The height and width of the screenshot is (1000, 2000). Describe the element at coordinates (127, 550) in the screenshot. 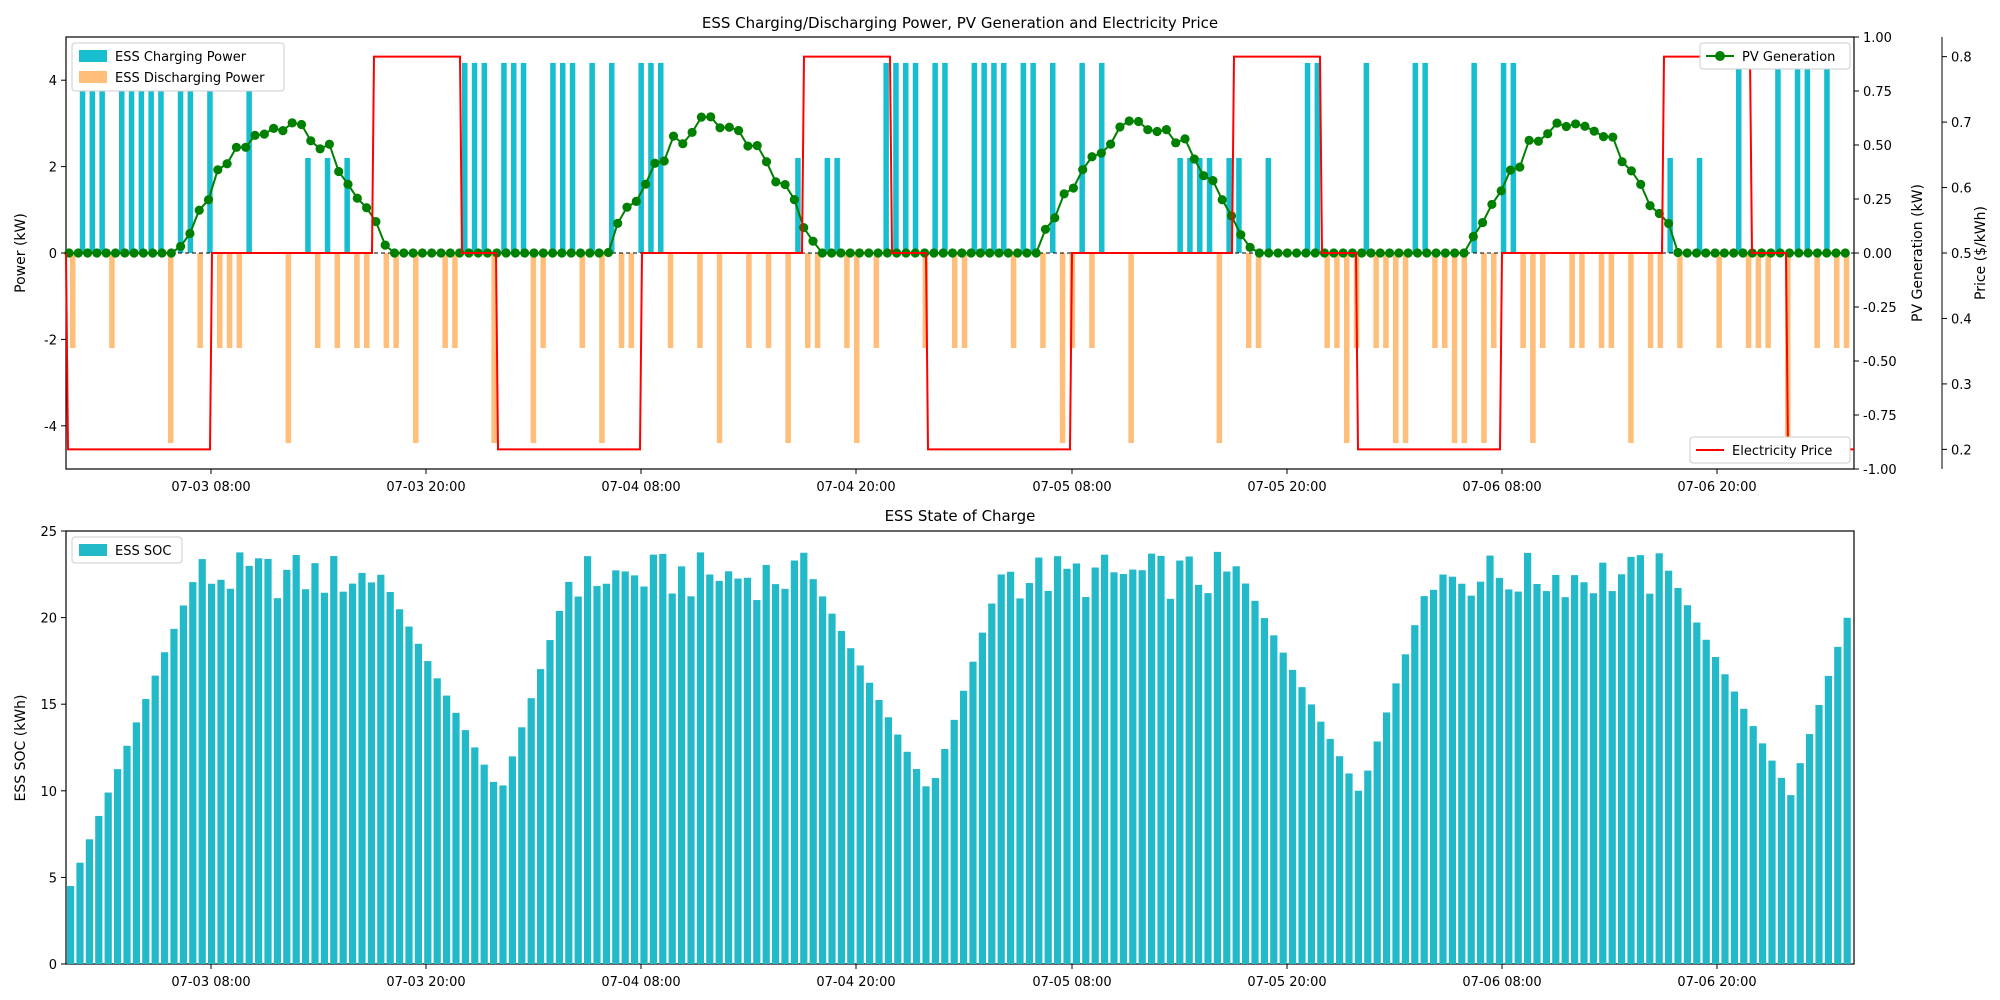

I see `bottom-legend: ESS SOC` at that location.